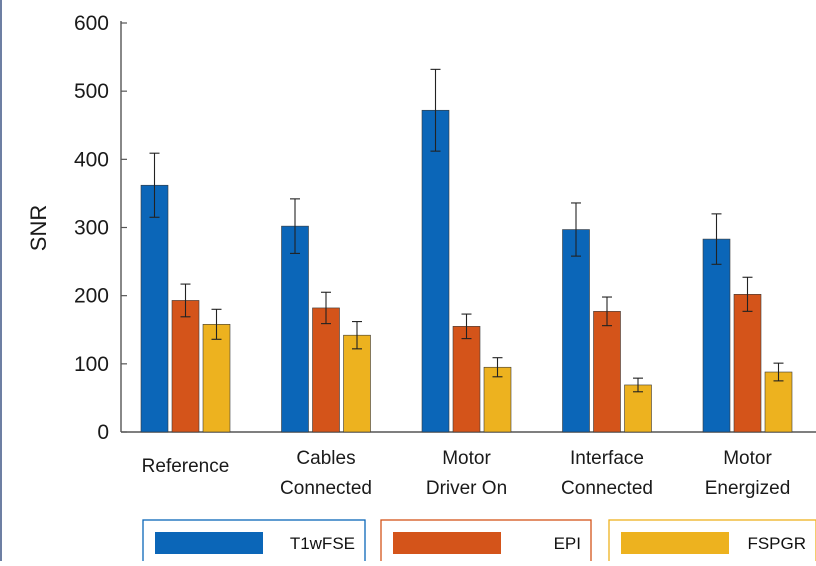 This screenshot has width=816, height=566. Describe the element at coordinates (91, 296) in the screenshot. I see `y-tick-label: 200` at that location.